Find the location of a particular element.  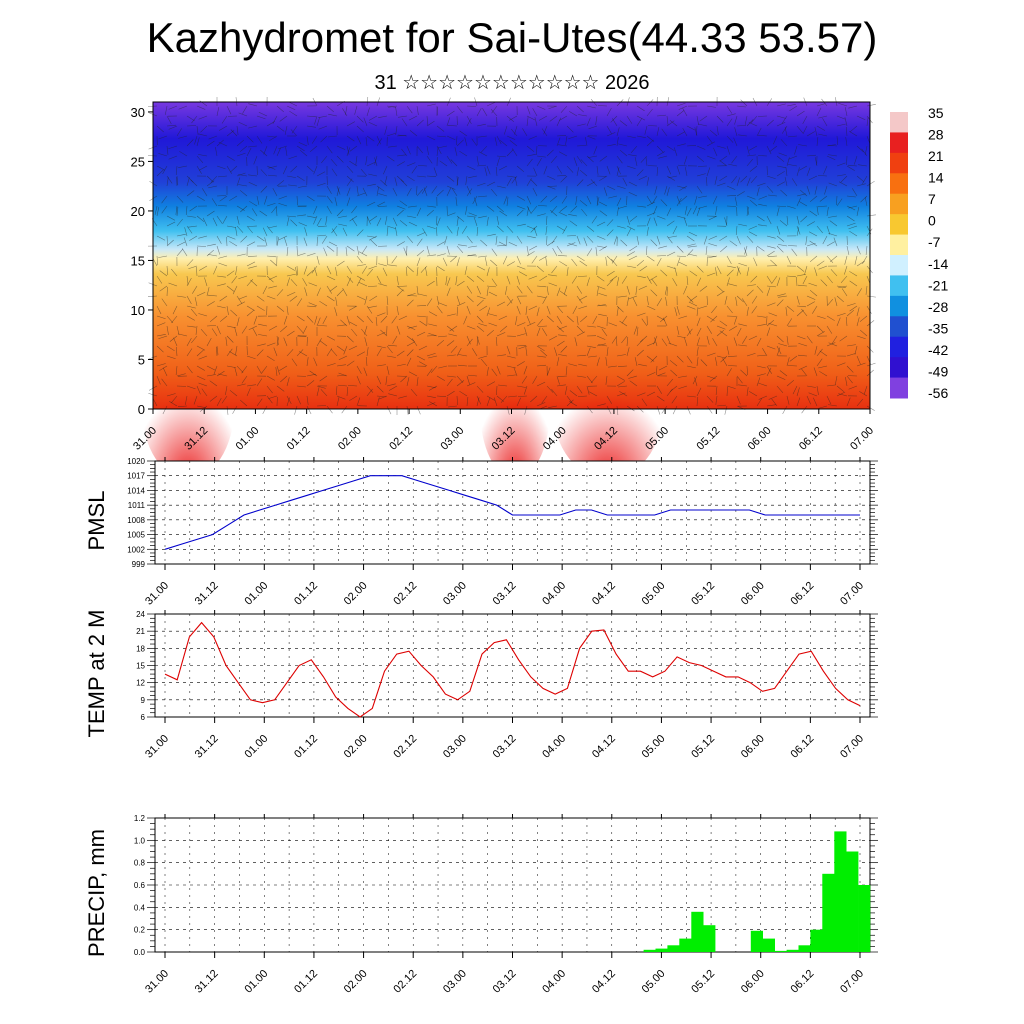

x-tick-label: 04.12 is located at coordinates (604, 594).